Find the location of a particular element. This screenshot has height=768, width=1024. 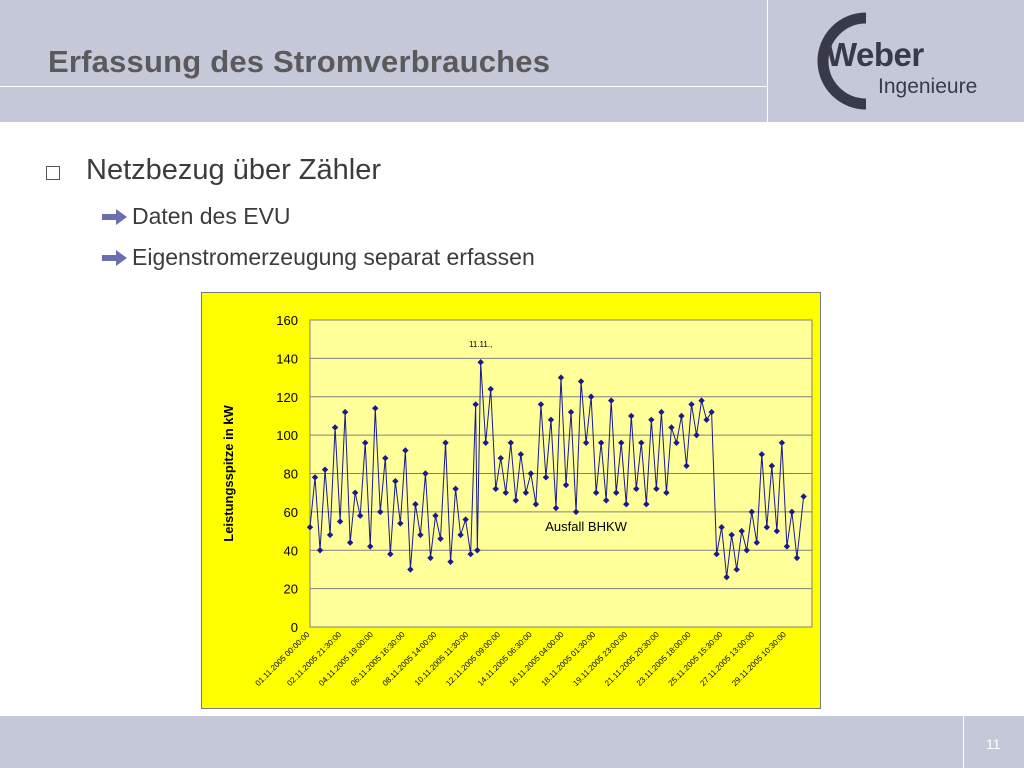

x-tick-label: 18.11.2005 01:30:00 is located at coordinates (569, 659).